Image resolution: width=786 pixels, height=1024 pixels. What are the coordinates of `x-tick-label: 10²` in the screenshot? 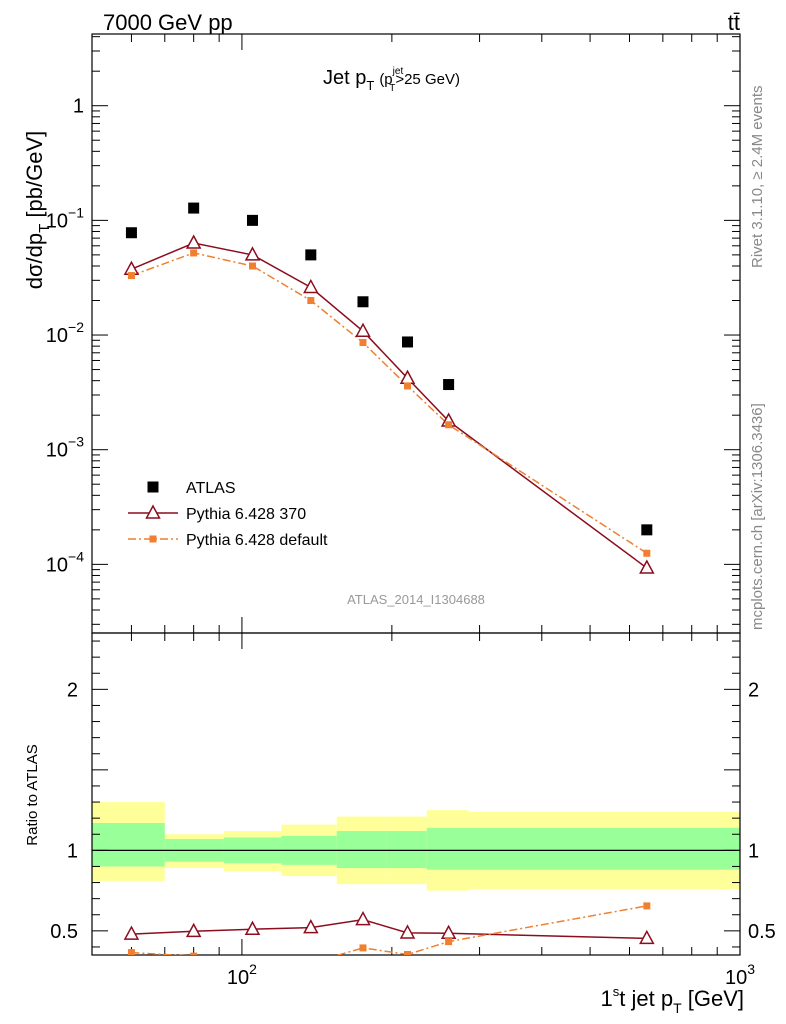 It's located at (242, 975).